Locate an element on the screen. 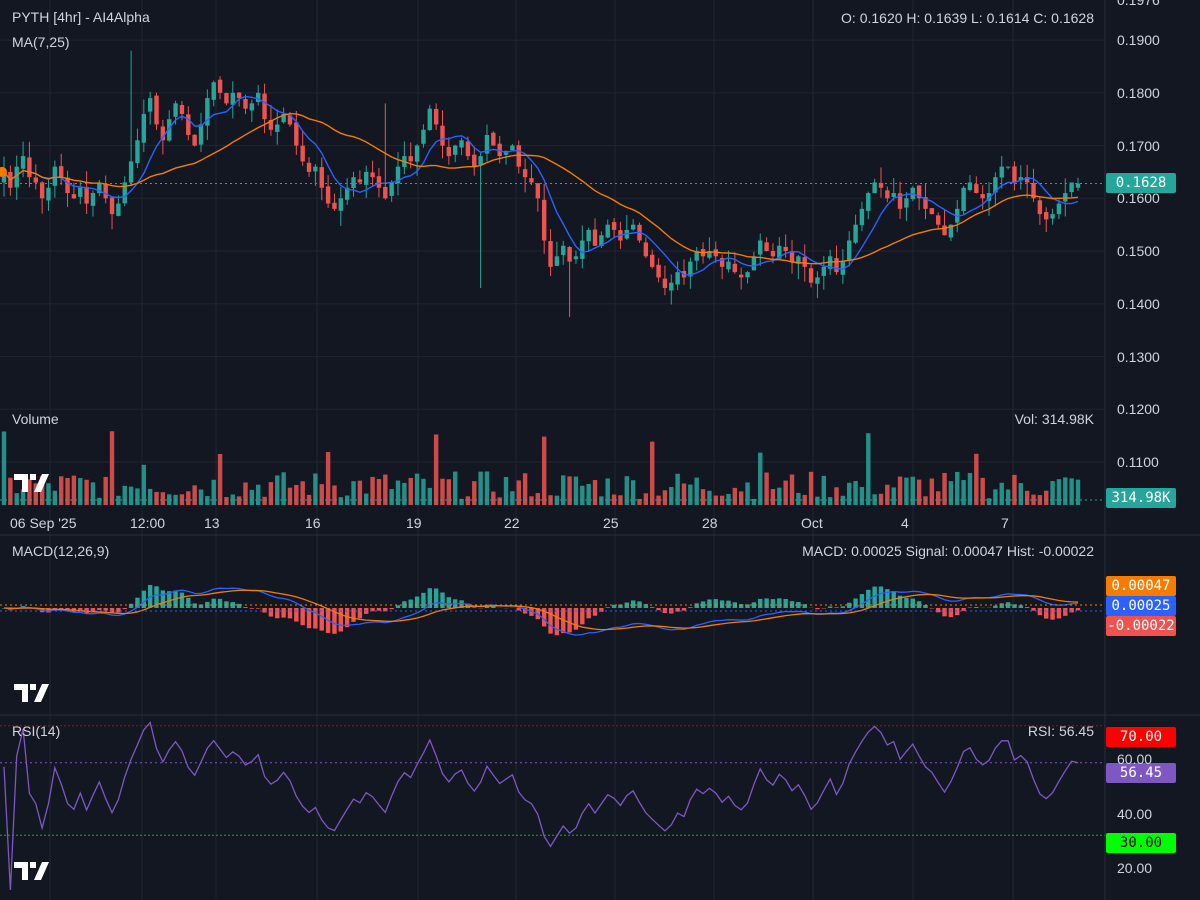 The image size is (1200, 900). macd-indicator is located at coordinates (552, 610).